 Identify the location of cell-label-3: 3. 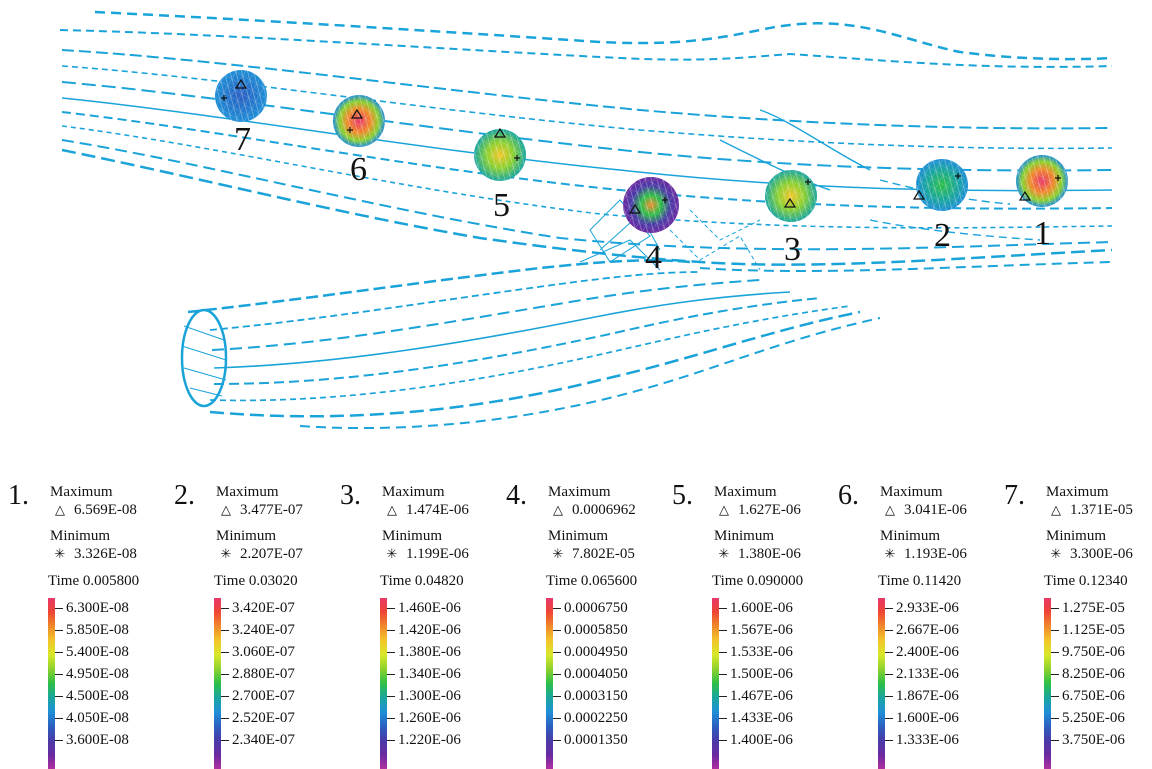
(792, 249).